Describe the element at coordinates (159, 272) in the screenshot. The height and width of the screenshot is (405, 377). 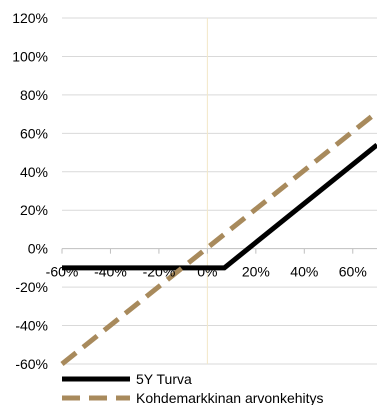
I see `x-tick-label-20: -20%` at that location.